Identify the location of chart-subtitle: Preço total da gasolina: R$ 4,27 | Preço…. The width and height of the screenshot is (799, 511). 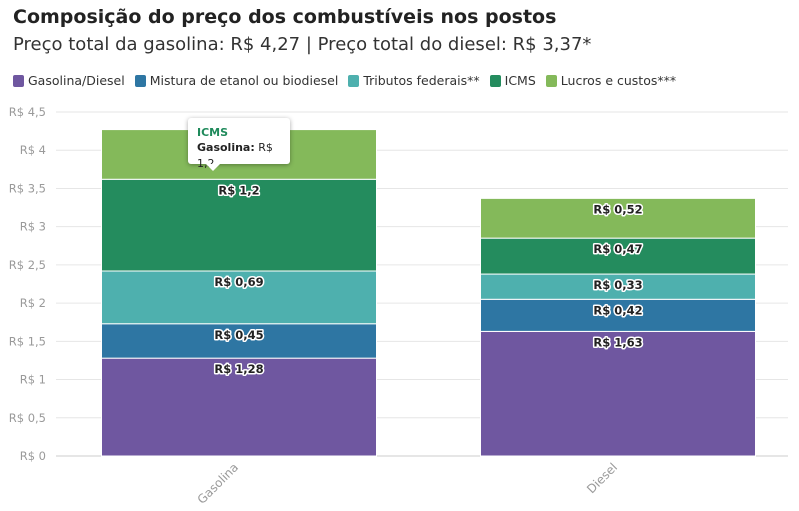
(302, 44).